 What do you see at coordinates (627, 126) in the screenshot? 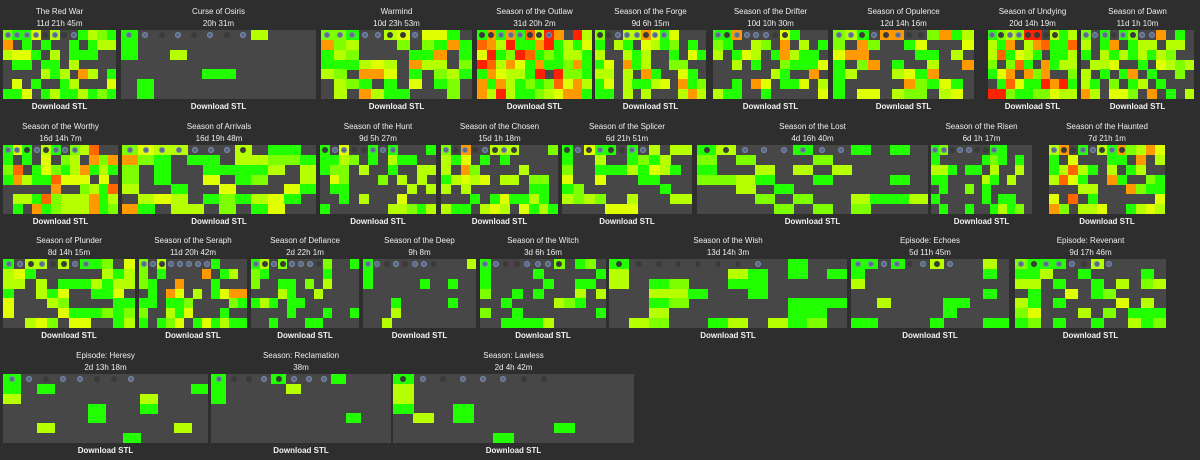
I see `season-title: Season of the Splicer` at bounding box center [627, 126].